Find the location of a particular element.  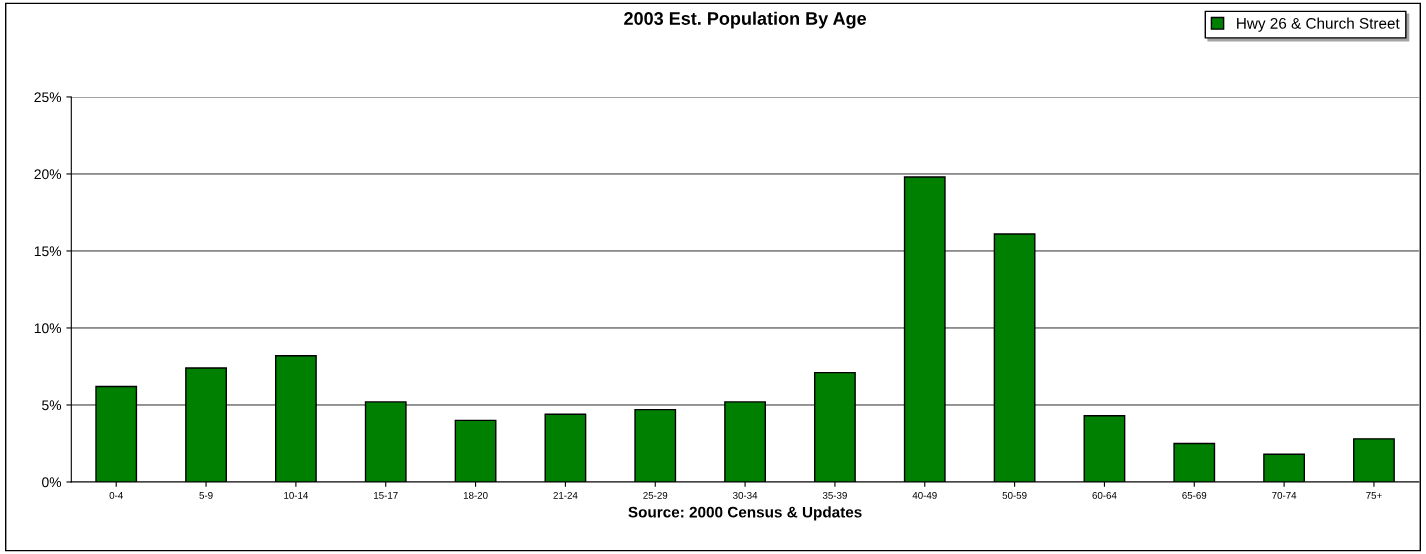

x-tick-label: 5-9 is located at coordinates (206, 495).